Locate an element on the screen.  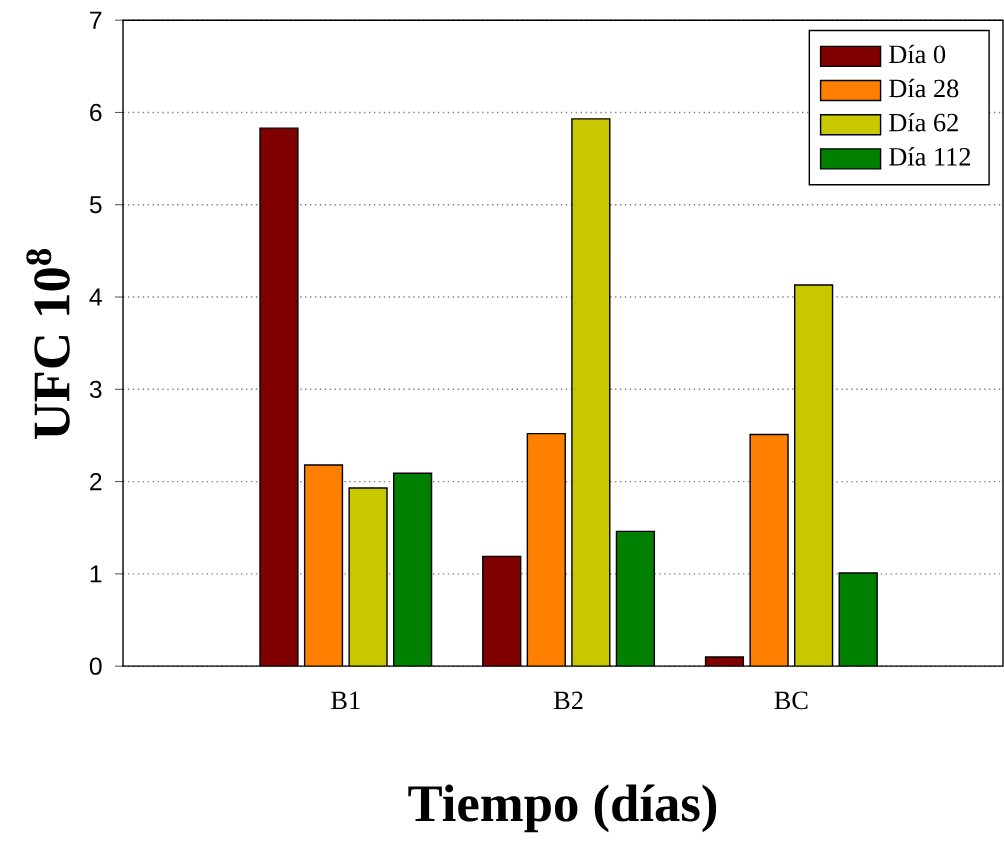
y-tick-label: 4 is located at coordinates (95, 297).